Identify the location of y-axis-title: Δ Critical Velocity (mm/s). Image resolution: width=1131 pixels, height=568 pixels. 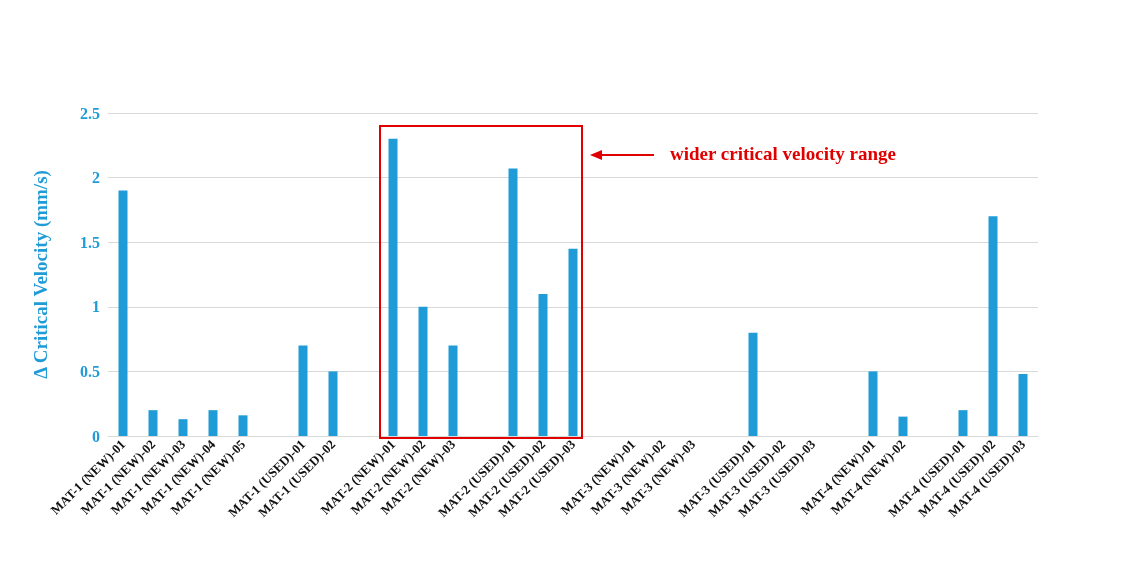
(41, 274).